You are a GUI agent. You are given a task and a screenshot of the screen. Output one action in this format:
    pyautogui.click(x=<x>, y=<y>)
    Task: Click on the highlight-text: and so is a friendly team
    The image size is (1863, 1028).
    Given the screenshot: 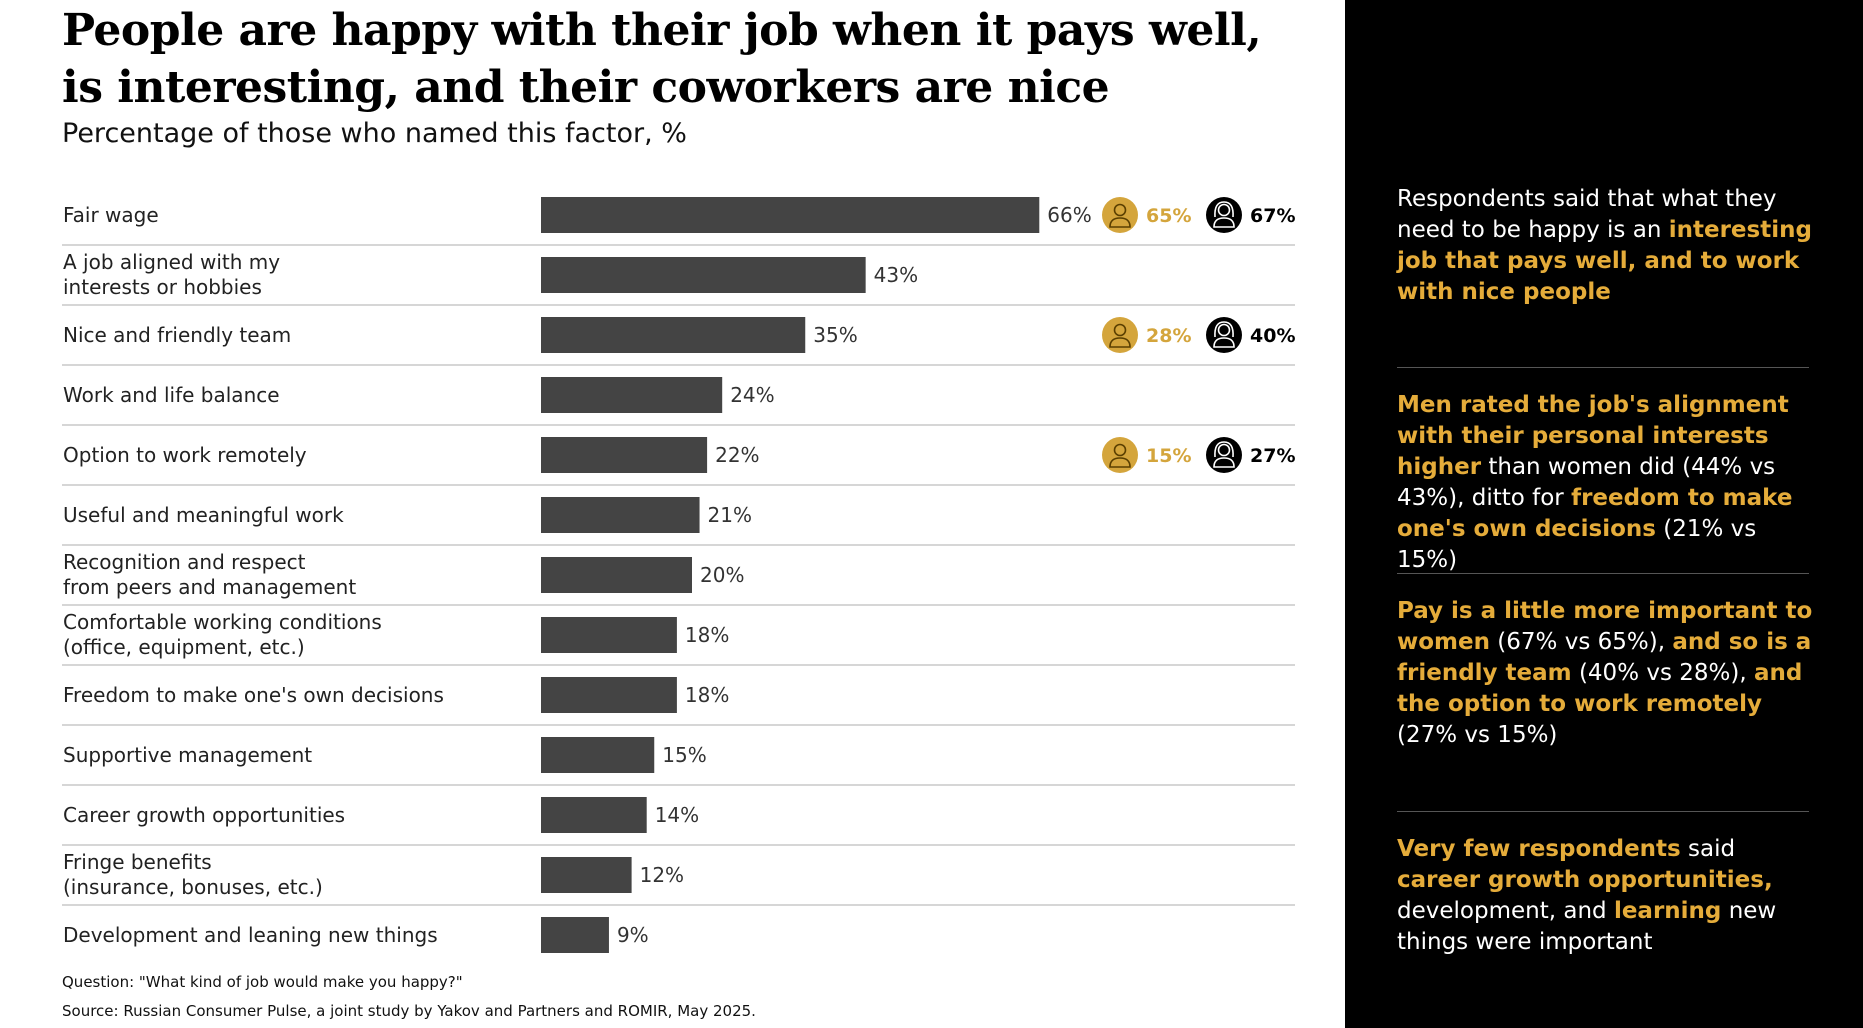 What is the action you would take?
    pyautogui.click(x=1604, y=657)
    